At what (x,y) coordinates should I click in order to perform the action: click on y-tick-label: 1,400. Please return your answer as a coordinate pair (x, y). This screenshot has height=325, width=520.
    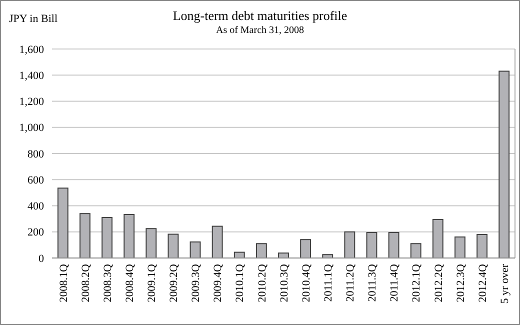
    Looking at the image, I should click on (31, 76).